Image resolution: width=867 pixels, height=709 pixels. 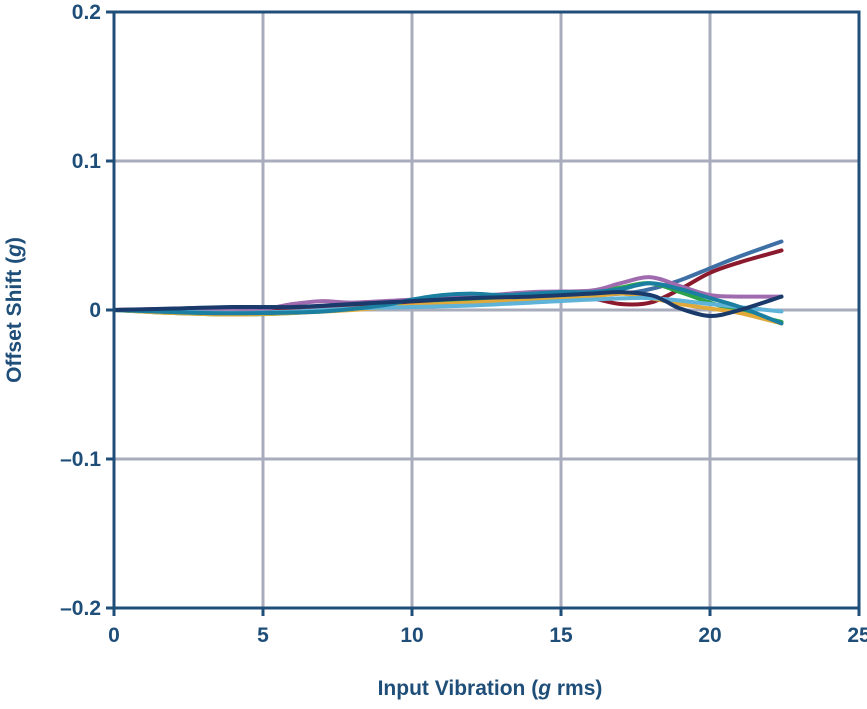 I want to click on series-group, so click(x=448, y=282).